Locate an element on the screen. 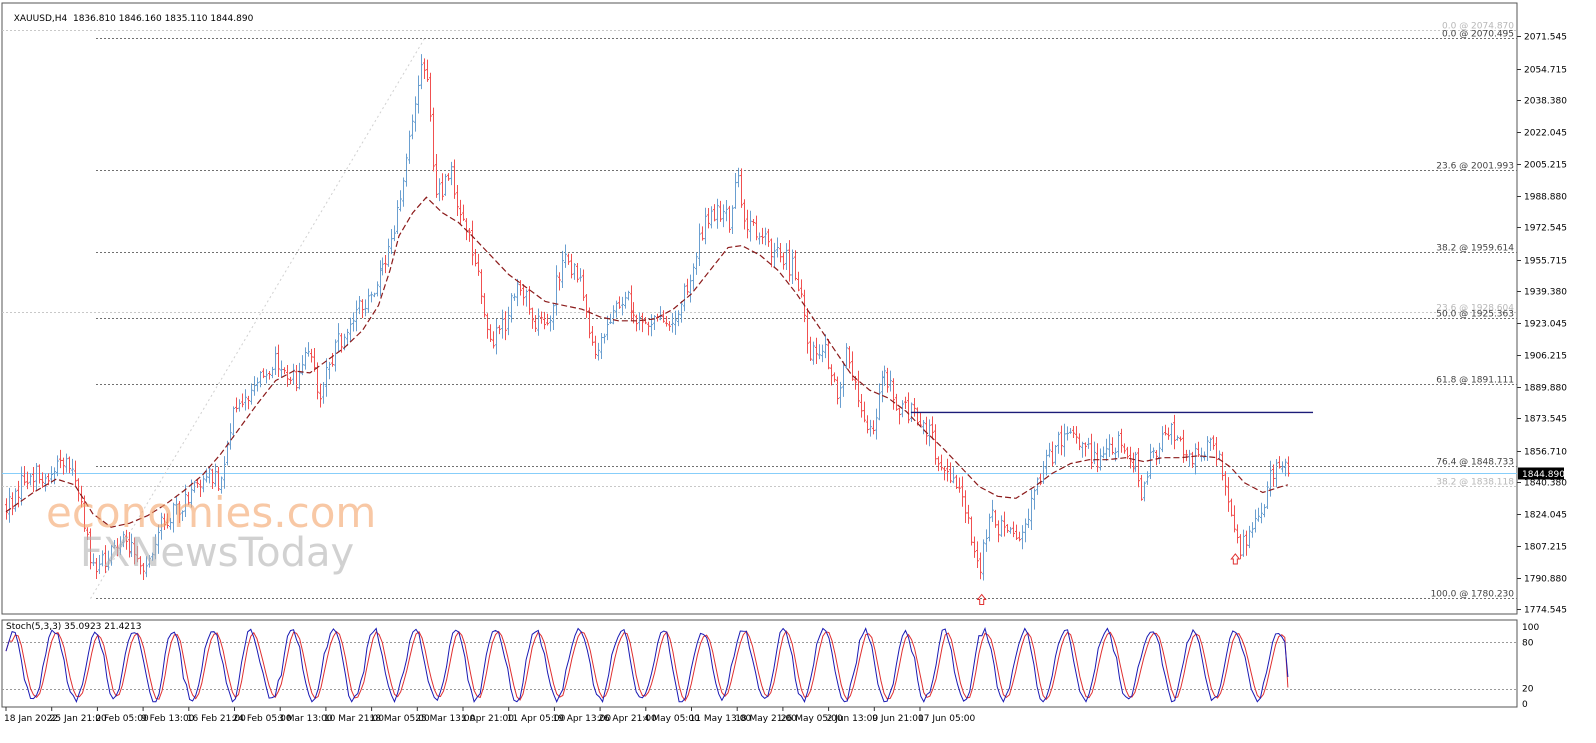 The width and height of the screenshot is (1596, 743). fib-level-label: 61.8 @ 1891.111 is located at coordinates (1475, 381).